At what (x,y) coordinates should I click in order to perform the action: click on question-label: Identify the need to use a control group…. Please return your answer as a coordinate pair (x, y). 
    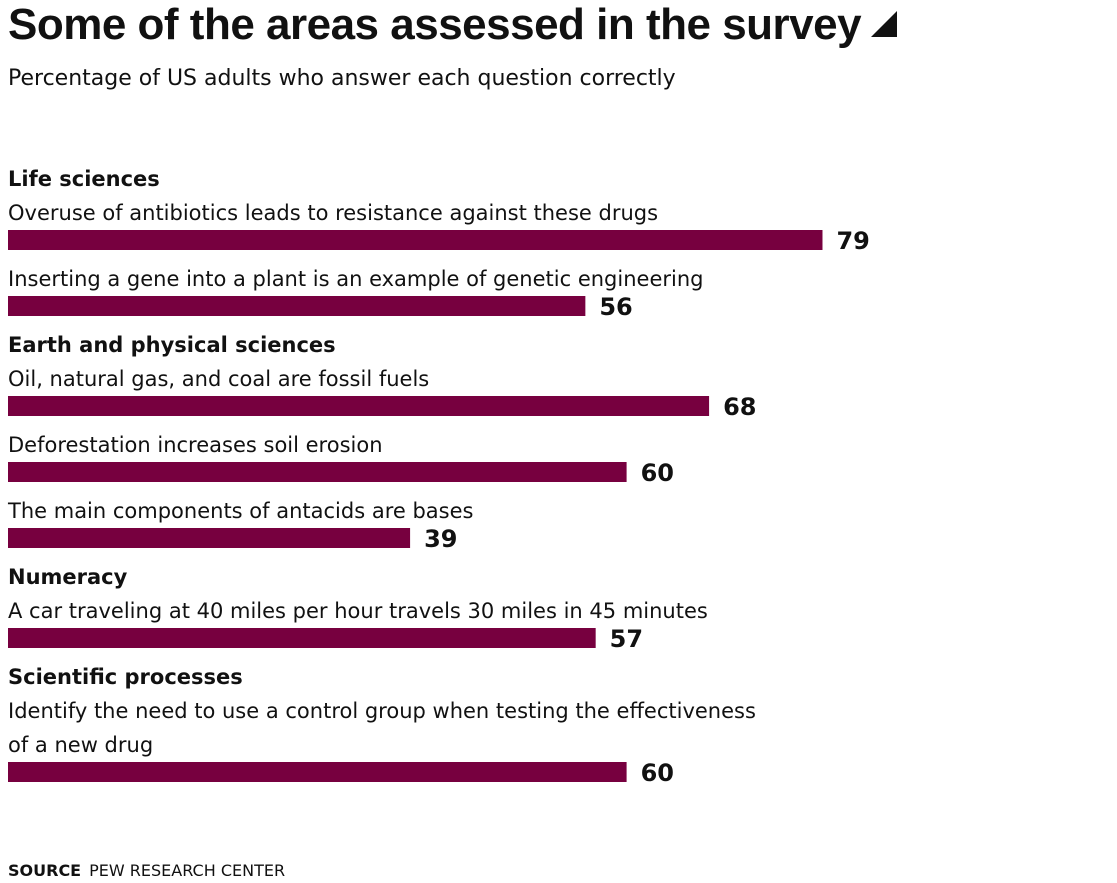
    Looking at the image, I should click on (382, 711).